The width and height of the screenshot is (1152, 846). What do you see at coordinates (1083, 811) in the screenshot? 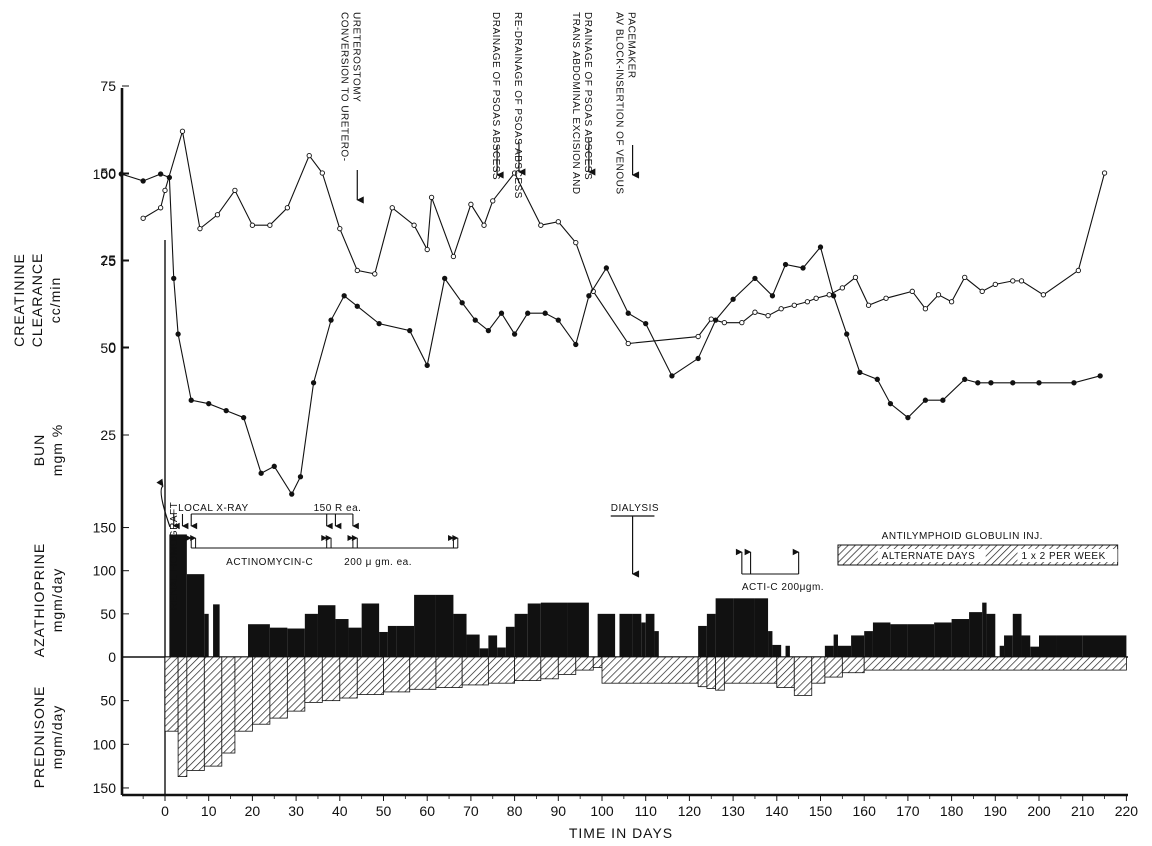
I see `x-tick-label: 210` at bounding box center [1083, 811].